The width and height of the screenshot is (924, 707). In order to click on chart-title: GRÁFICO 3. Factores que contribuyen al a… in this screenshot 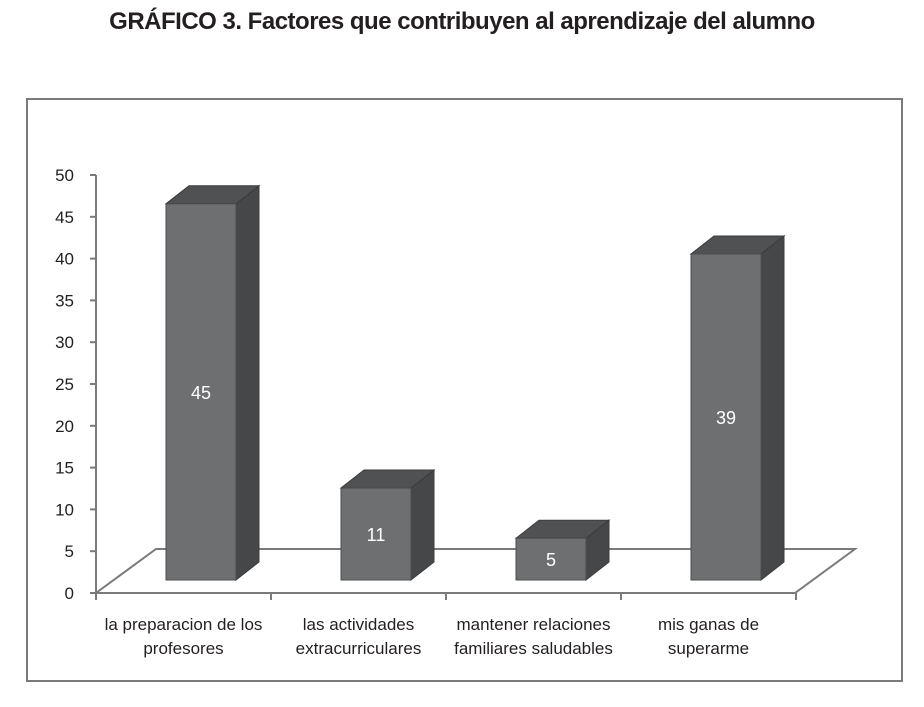, I will do `click(462, 21)`.